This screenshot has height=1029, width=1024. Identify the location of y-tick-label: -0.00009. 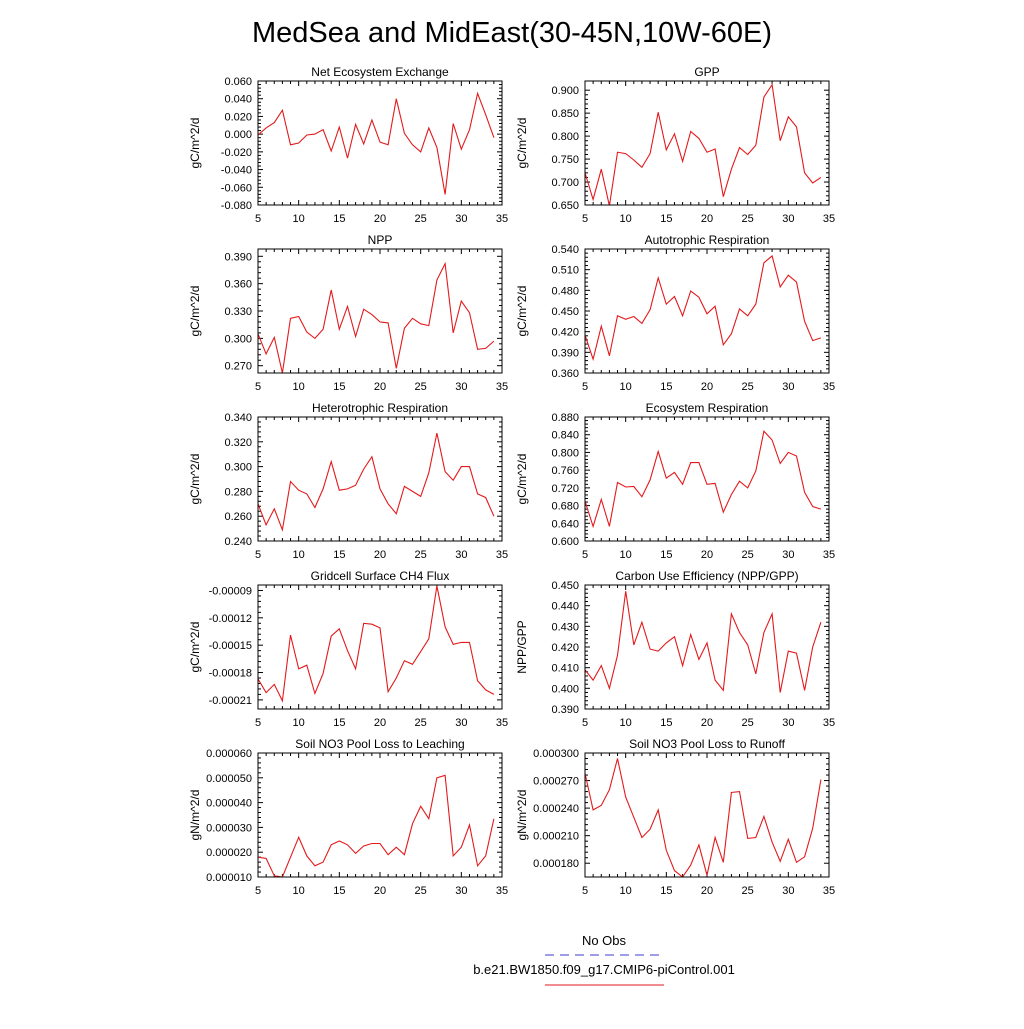
(230, 591).